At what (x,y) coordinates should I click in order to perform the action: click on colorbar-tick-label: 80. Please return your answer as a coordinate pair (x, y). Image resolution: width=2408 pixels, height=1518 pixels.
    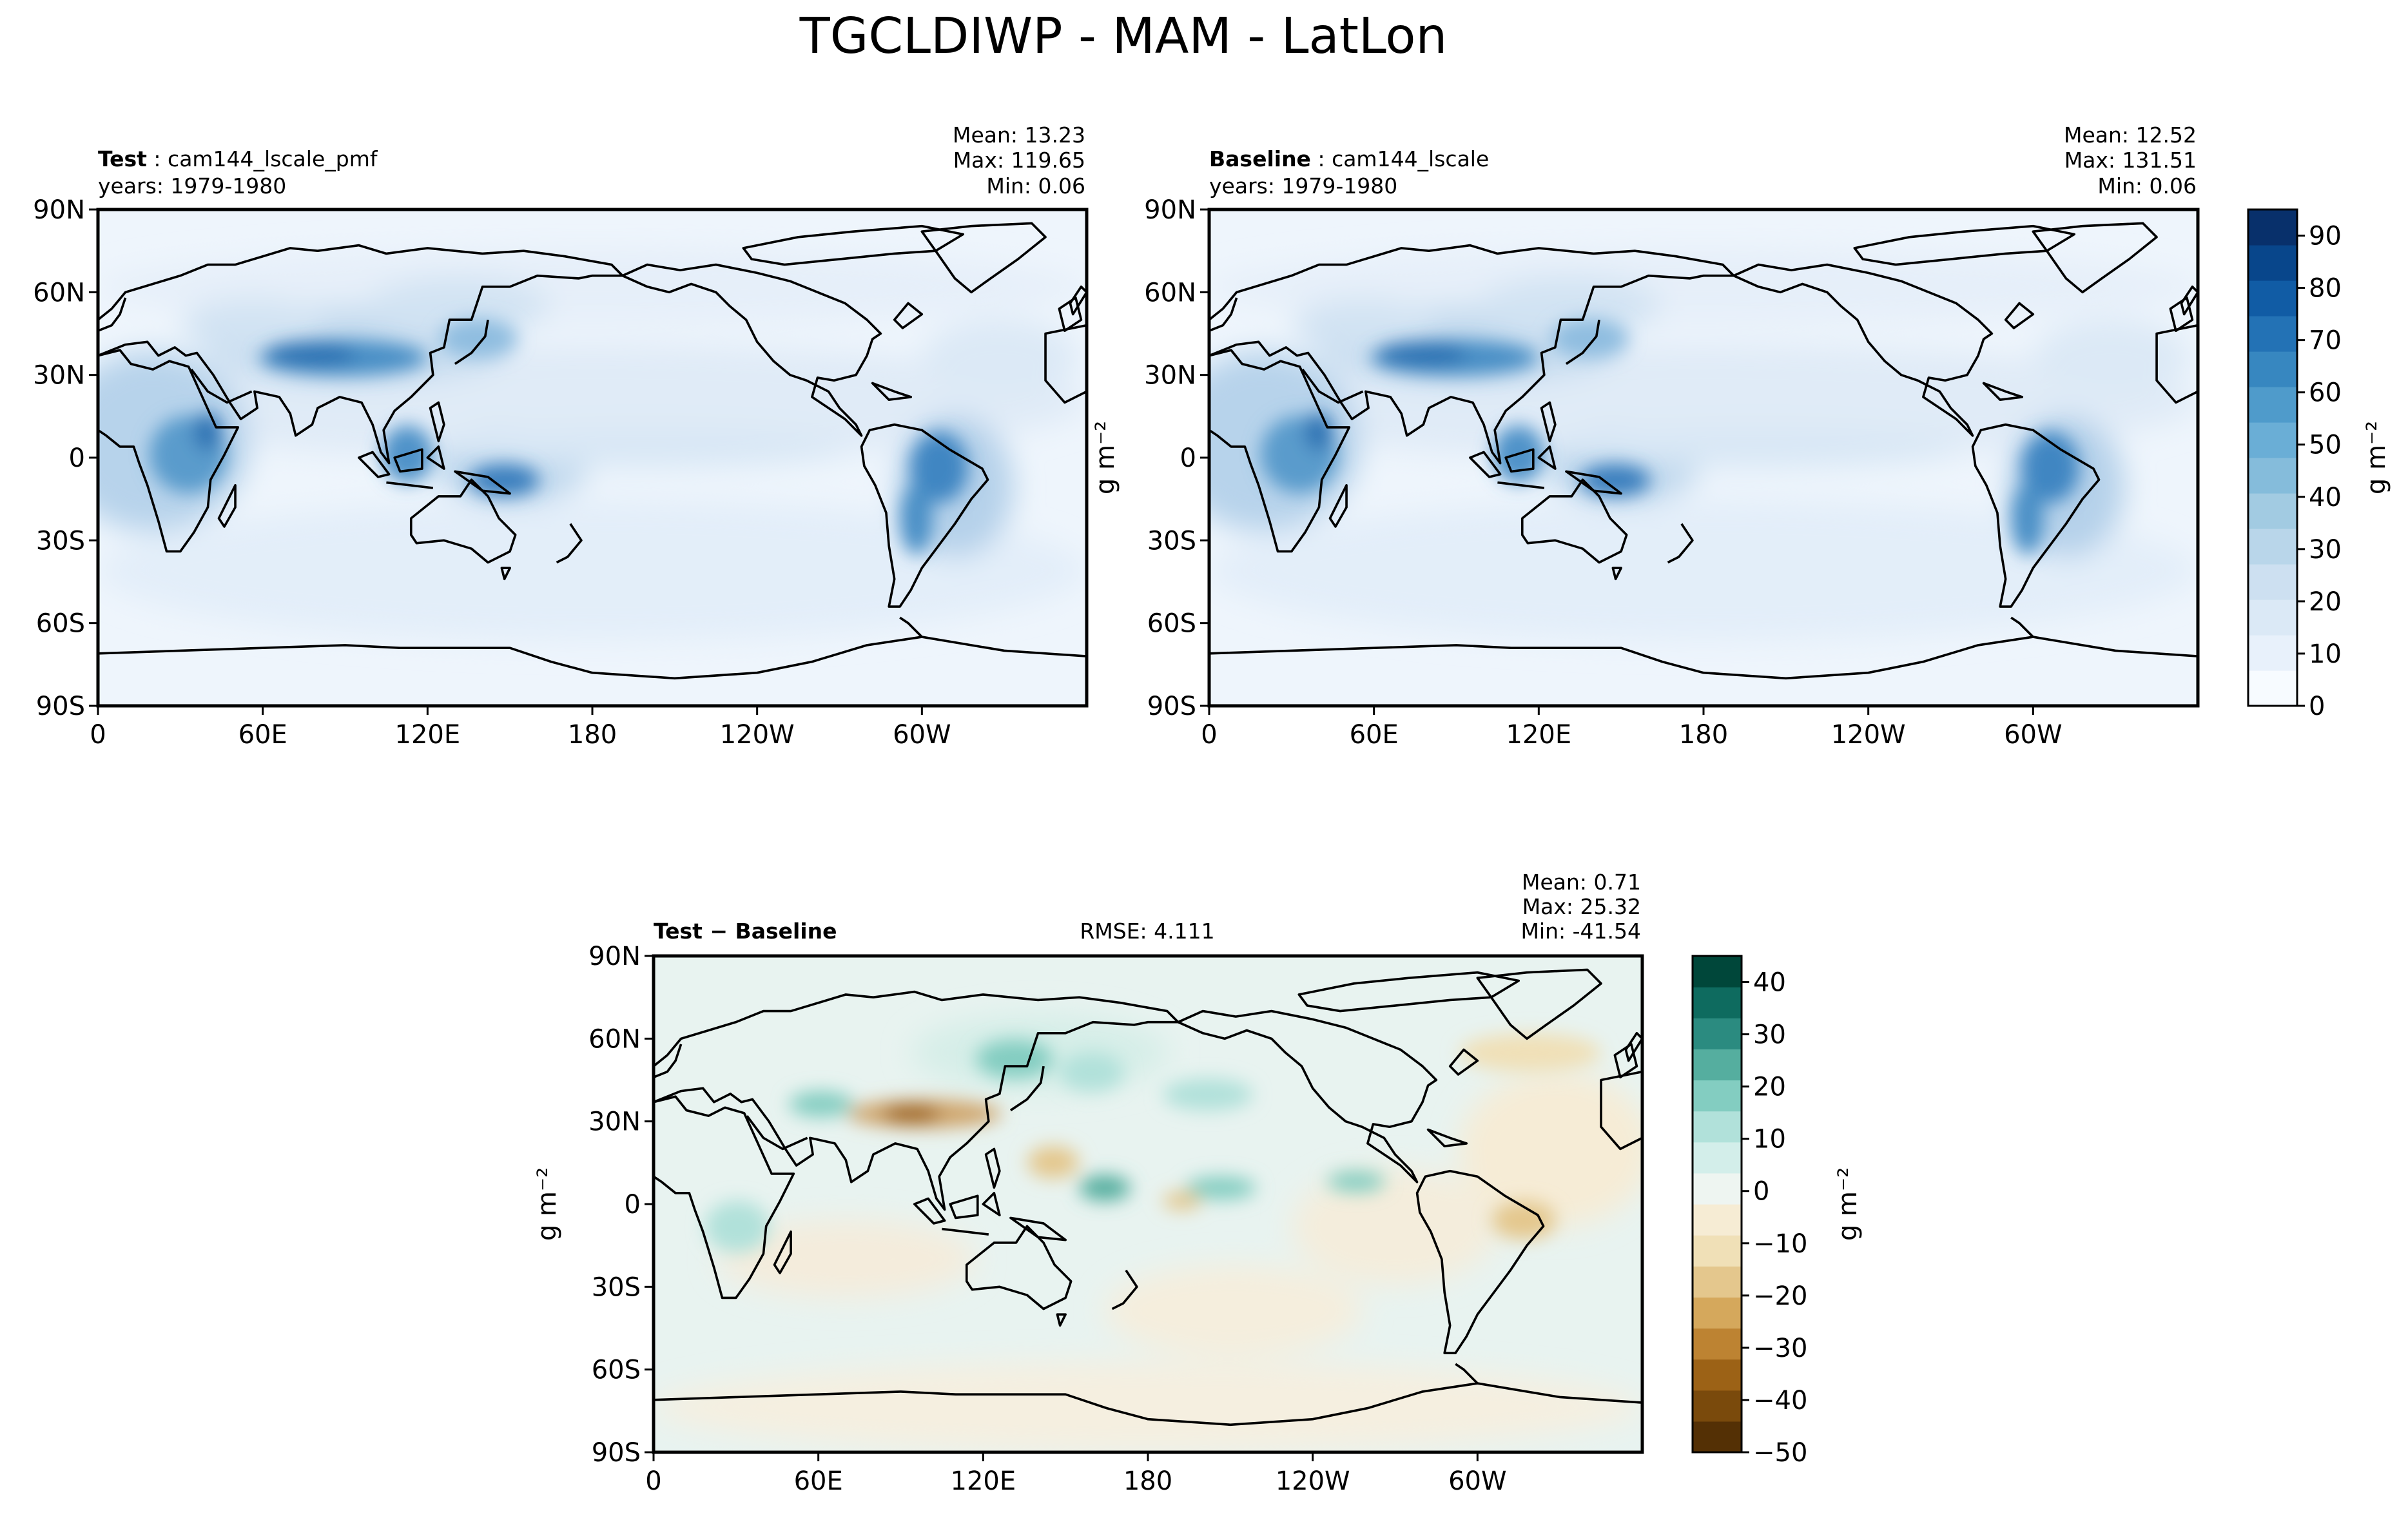
    Looking at the image, I should click on (2325, 289).